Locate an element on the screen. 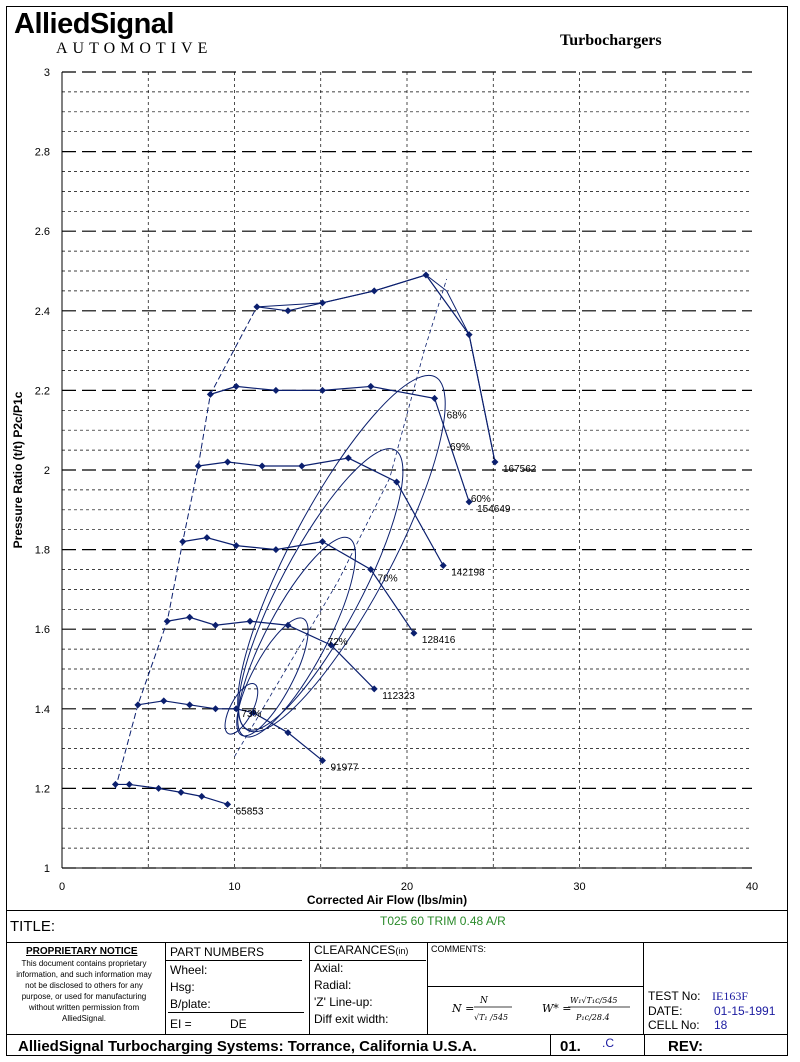  efficiency-label: 68% is located at coordinates (457, 415).